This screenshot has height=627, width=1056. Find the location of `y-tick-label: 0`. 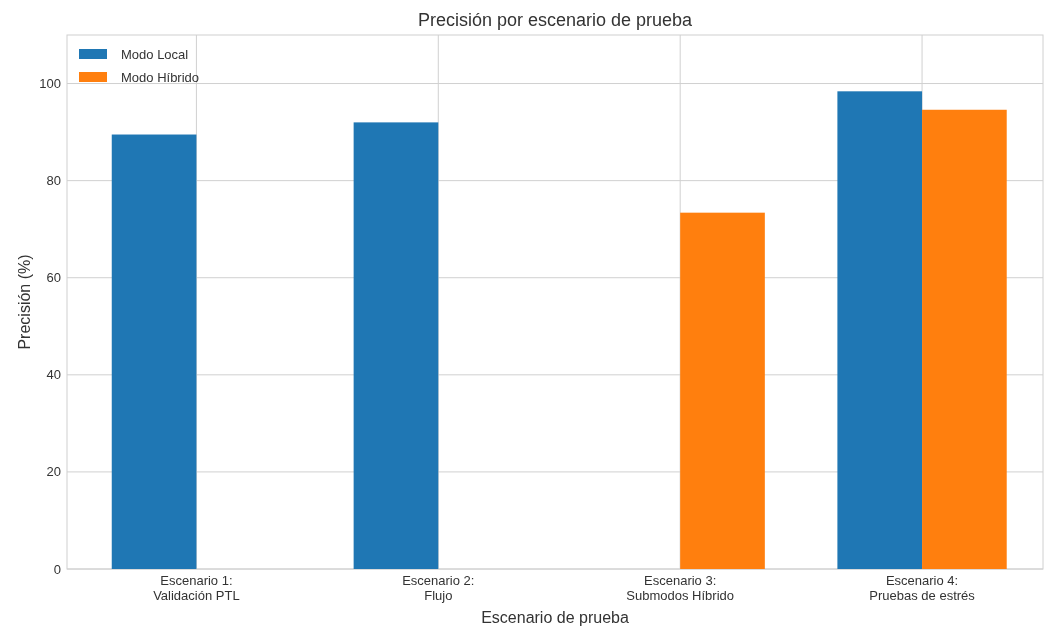

y-tick-label: 0 is located at coordinates (57, 569).